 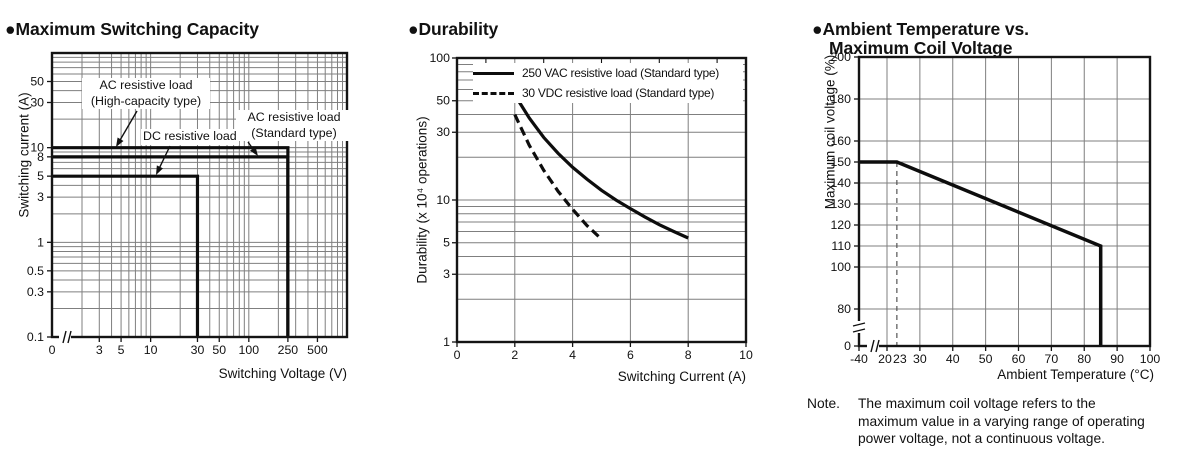 What do you see at coordinates (681, 376) in the screenshot?
I see `x-axis-title: Switching Current (A)` at bounding box center [681, 376].